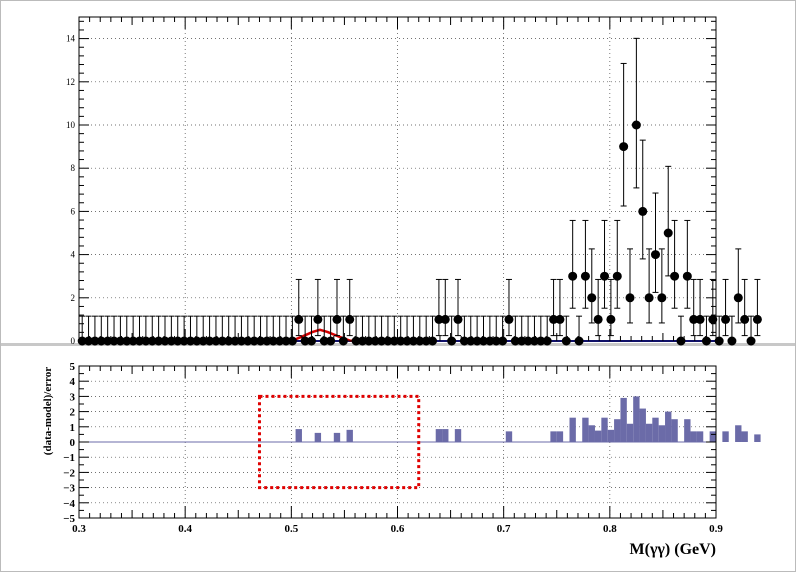 This screenshot has width=796, height=572. Describe the element at coordinates (398, 529) in the screenshot. I see `bottom-x-tick-label: 0.6` at that location.